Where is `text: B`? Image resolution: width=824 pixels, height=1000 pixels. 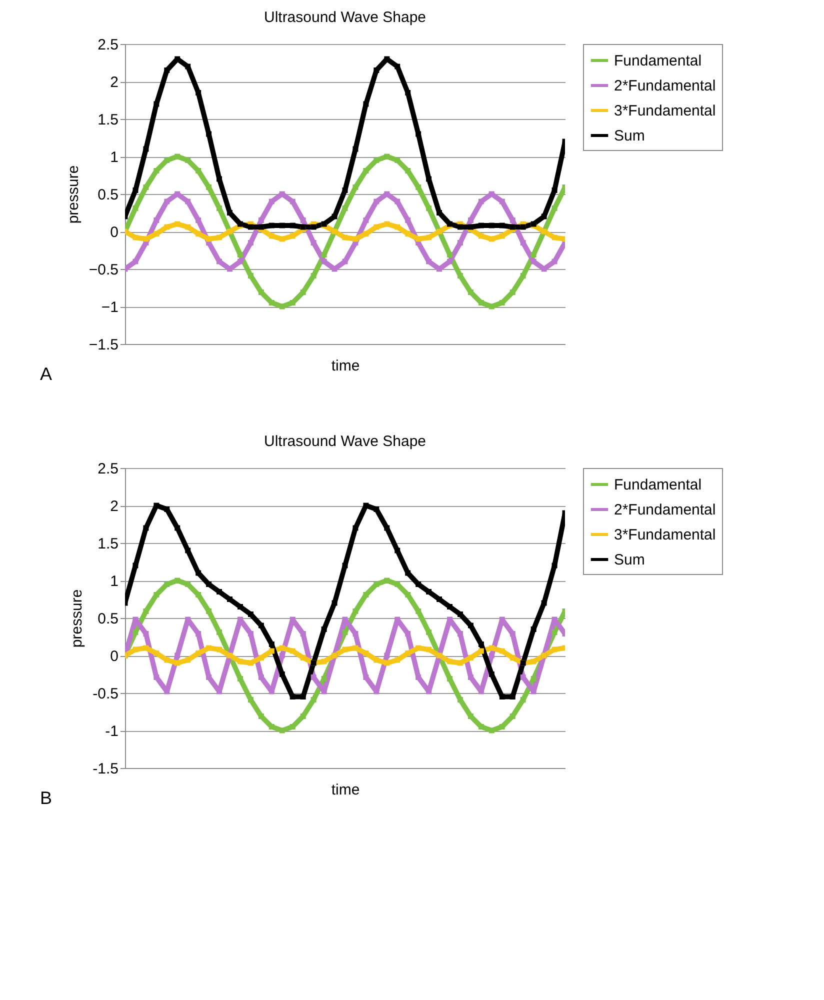 text: B is located at coordinates (46, 798).